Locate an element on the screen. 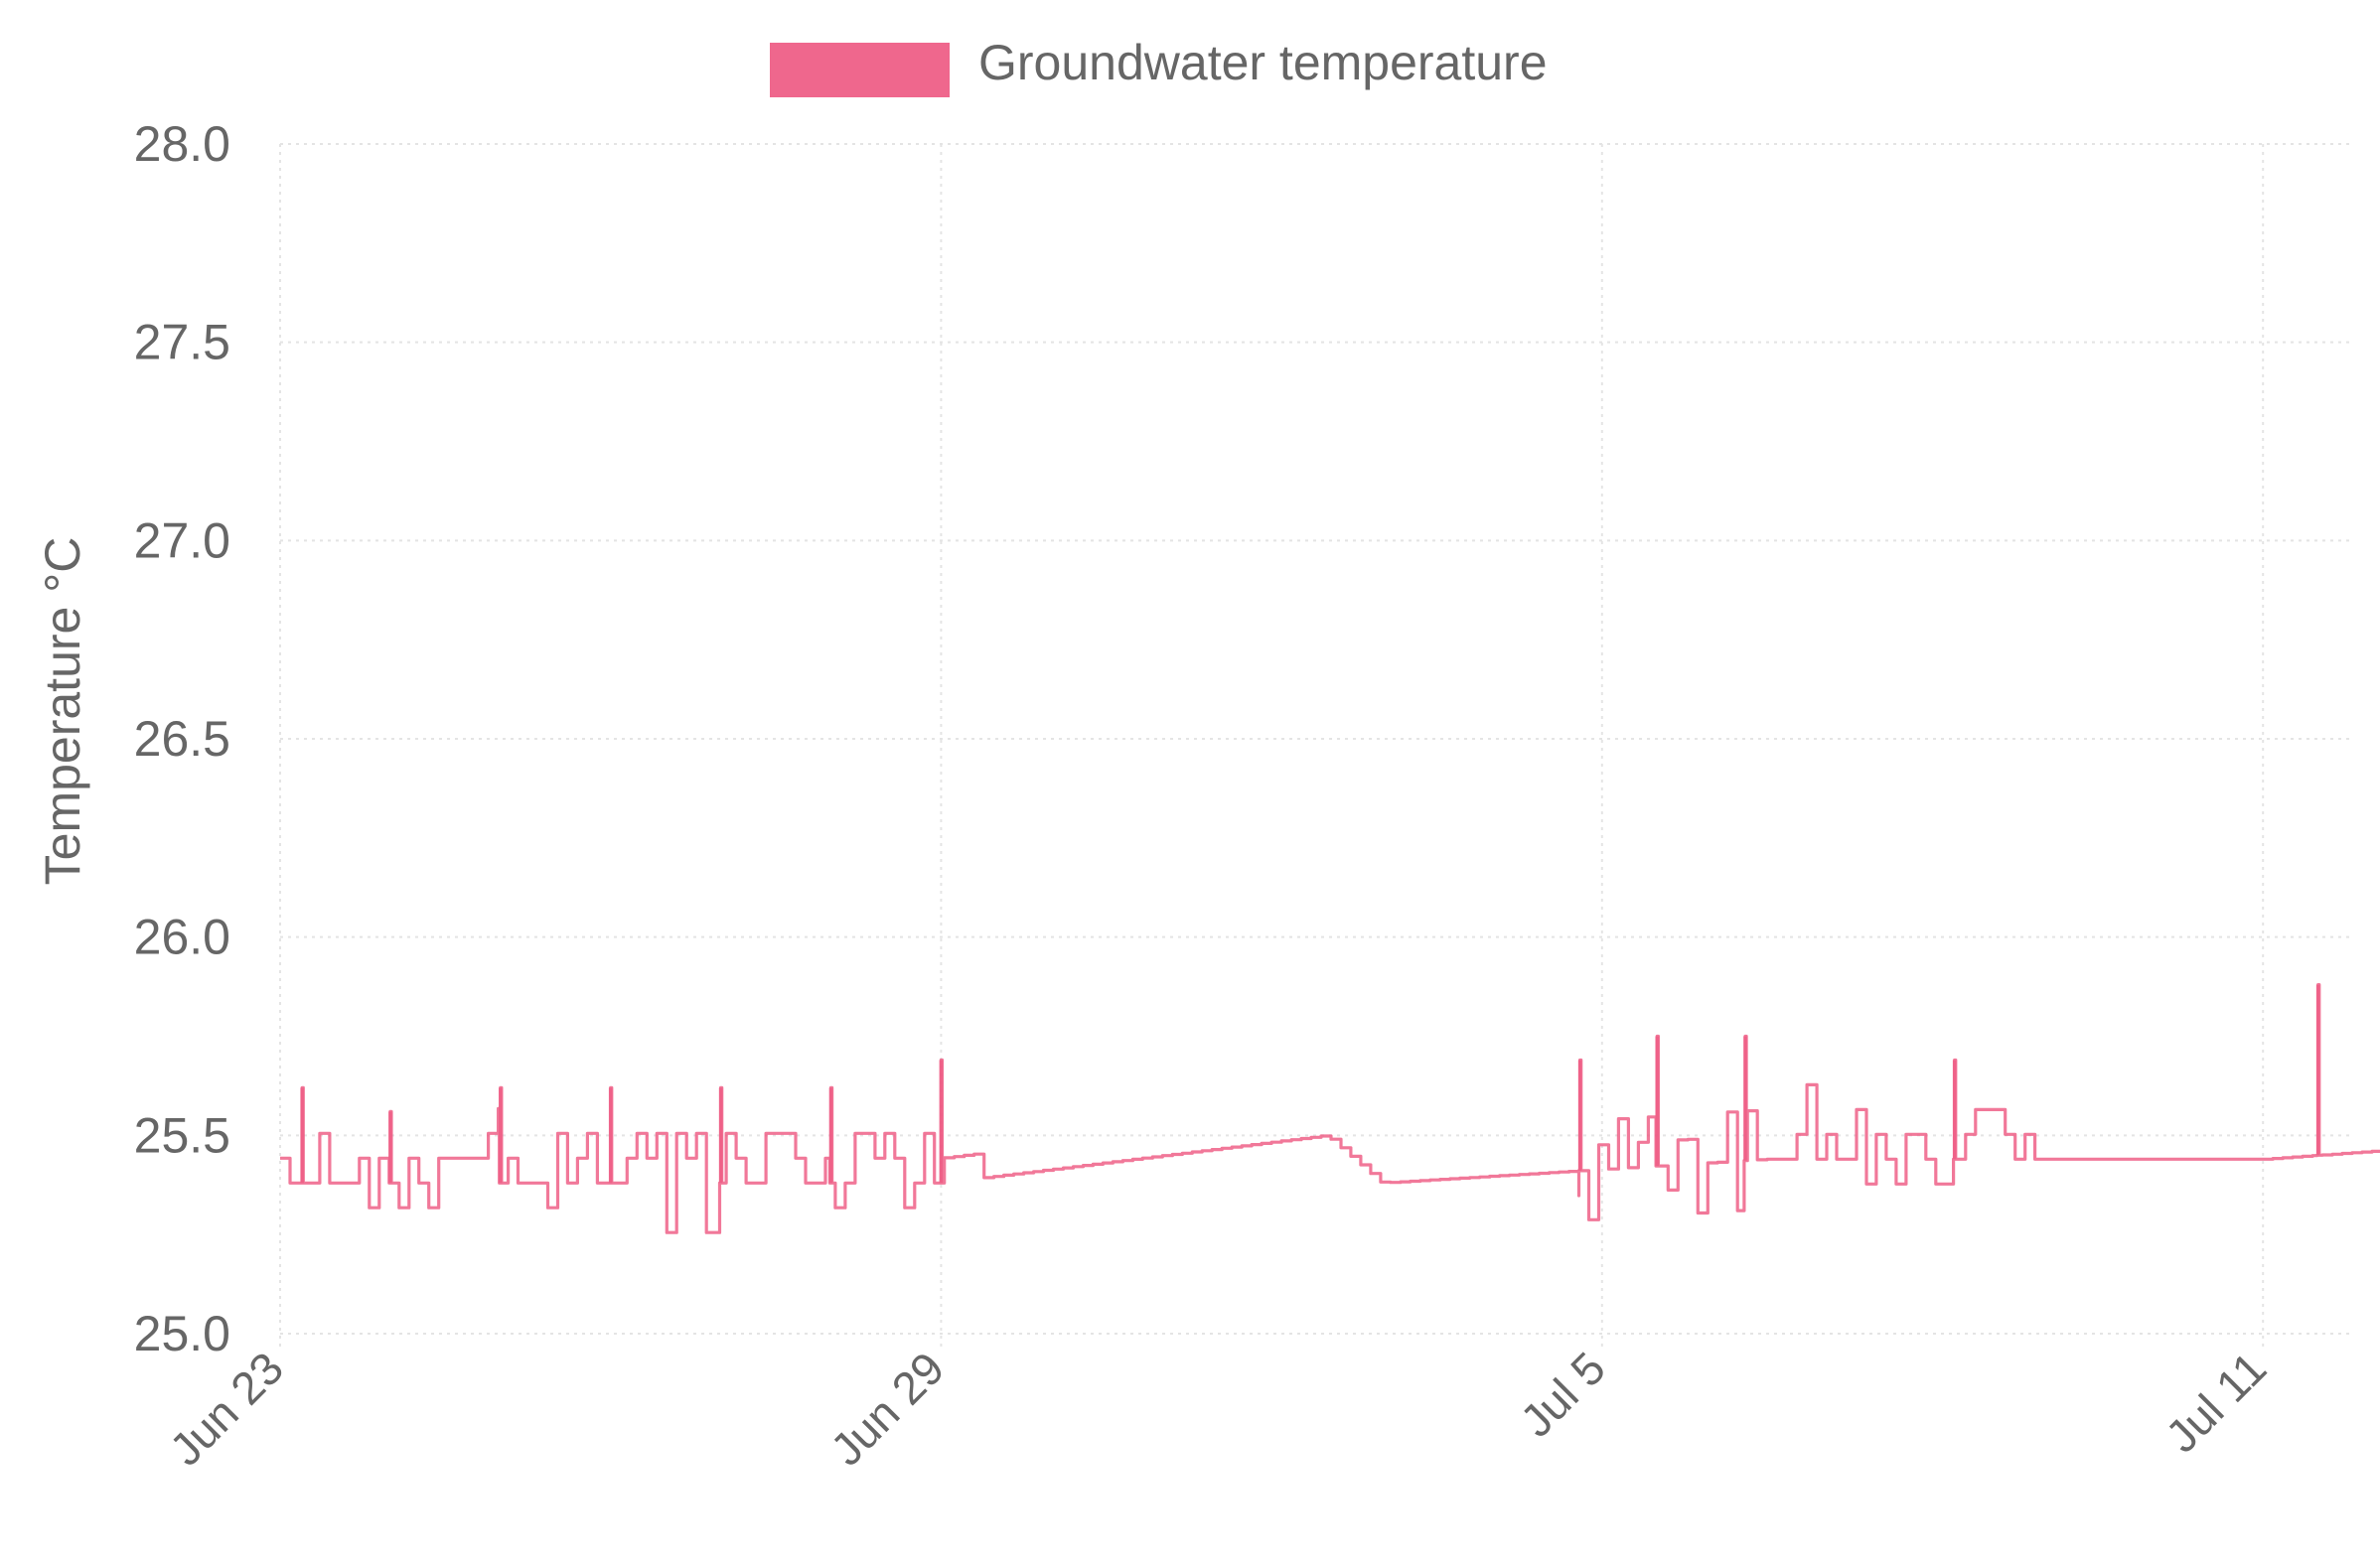 This screenshot has height=1568, width=2380. y-tick-label: 28.0 is located at coordinates (182, 144).